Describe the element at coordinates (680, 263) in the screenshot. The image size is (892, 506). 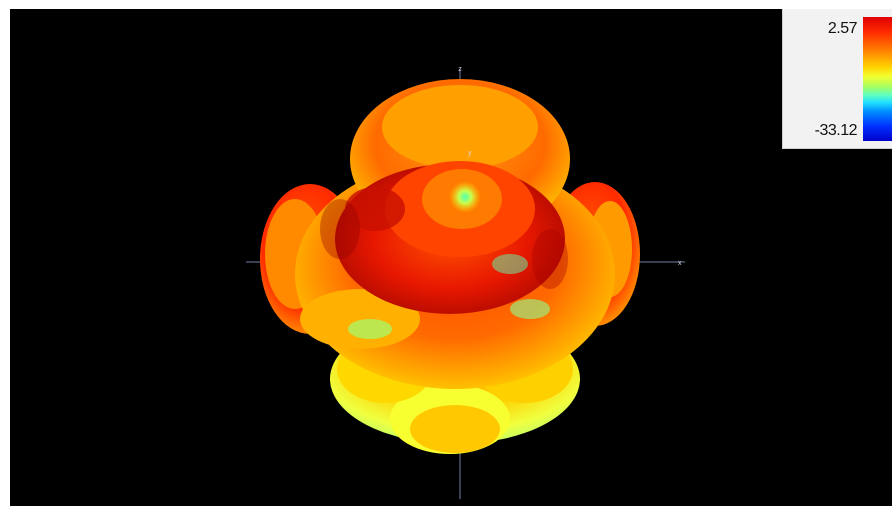
I see `x-axis-label: x` at that location.